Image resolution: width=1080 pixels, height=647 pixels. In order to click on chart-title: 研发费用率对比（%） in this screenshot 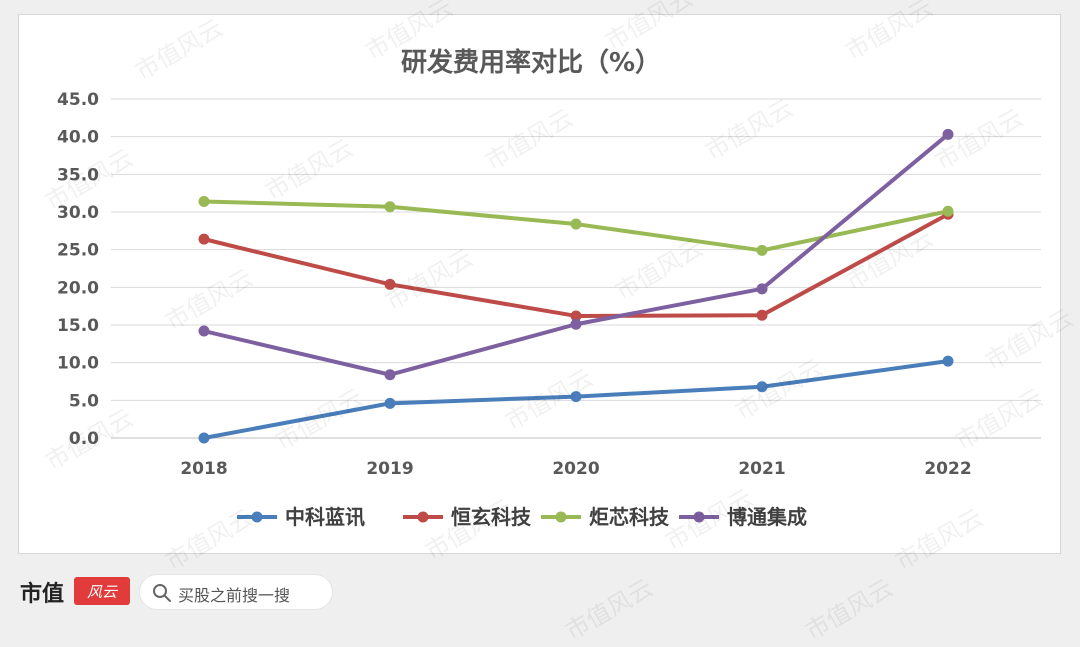, I will do `click(531, 62)`.